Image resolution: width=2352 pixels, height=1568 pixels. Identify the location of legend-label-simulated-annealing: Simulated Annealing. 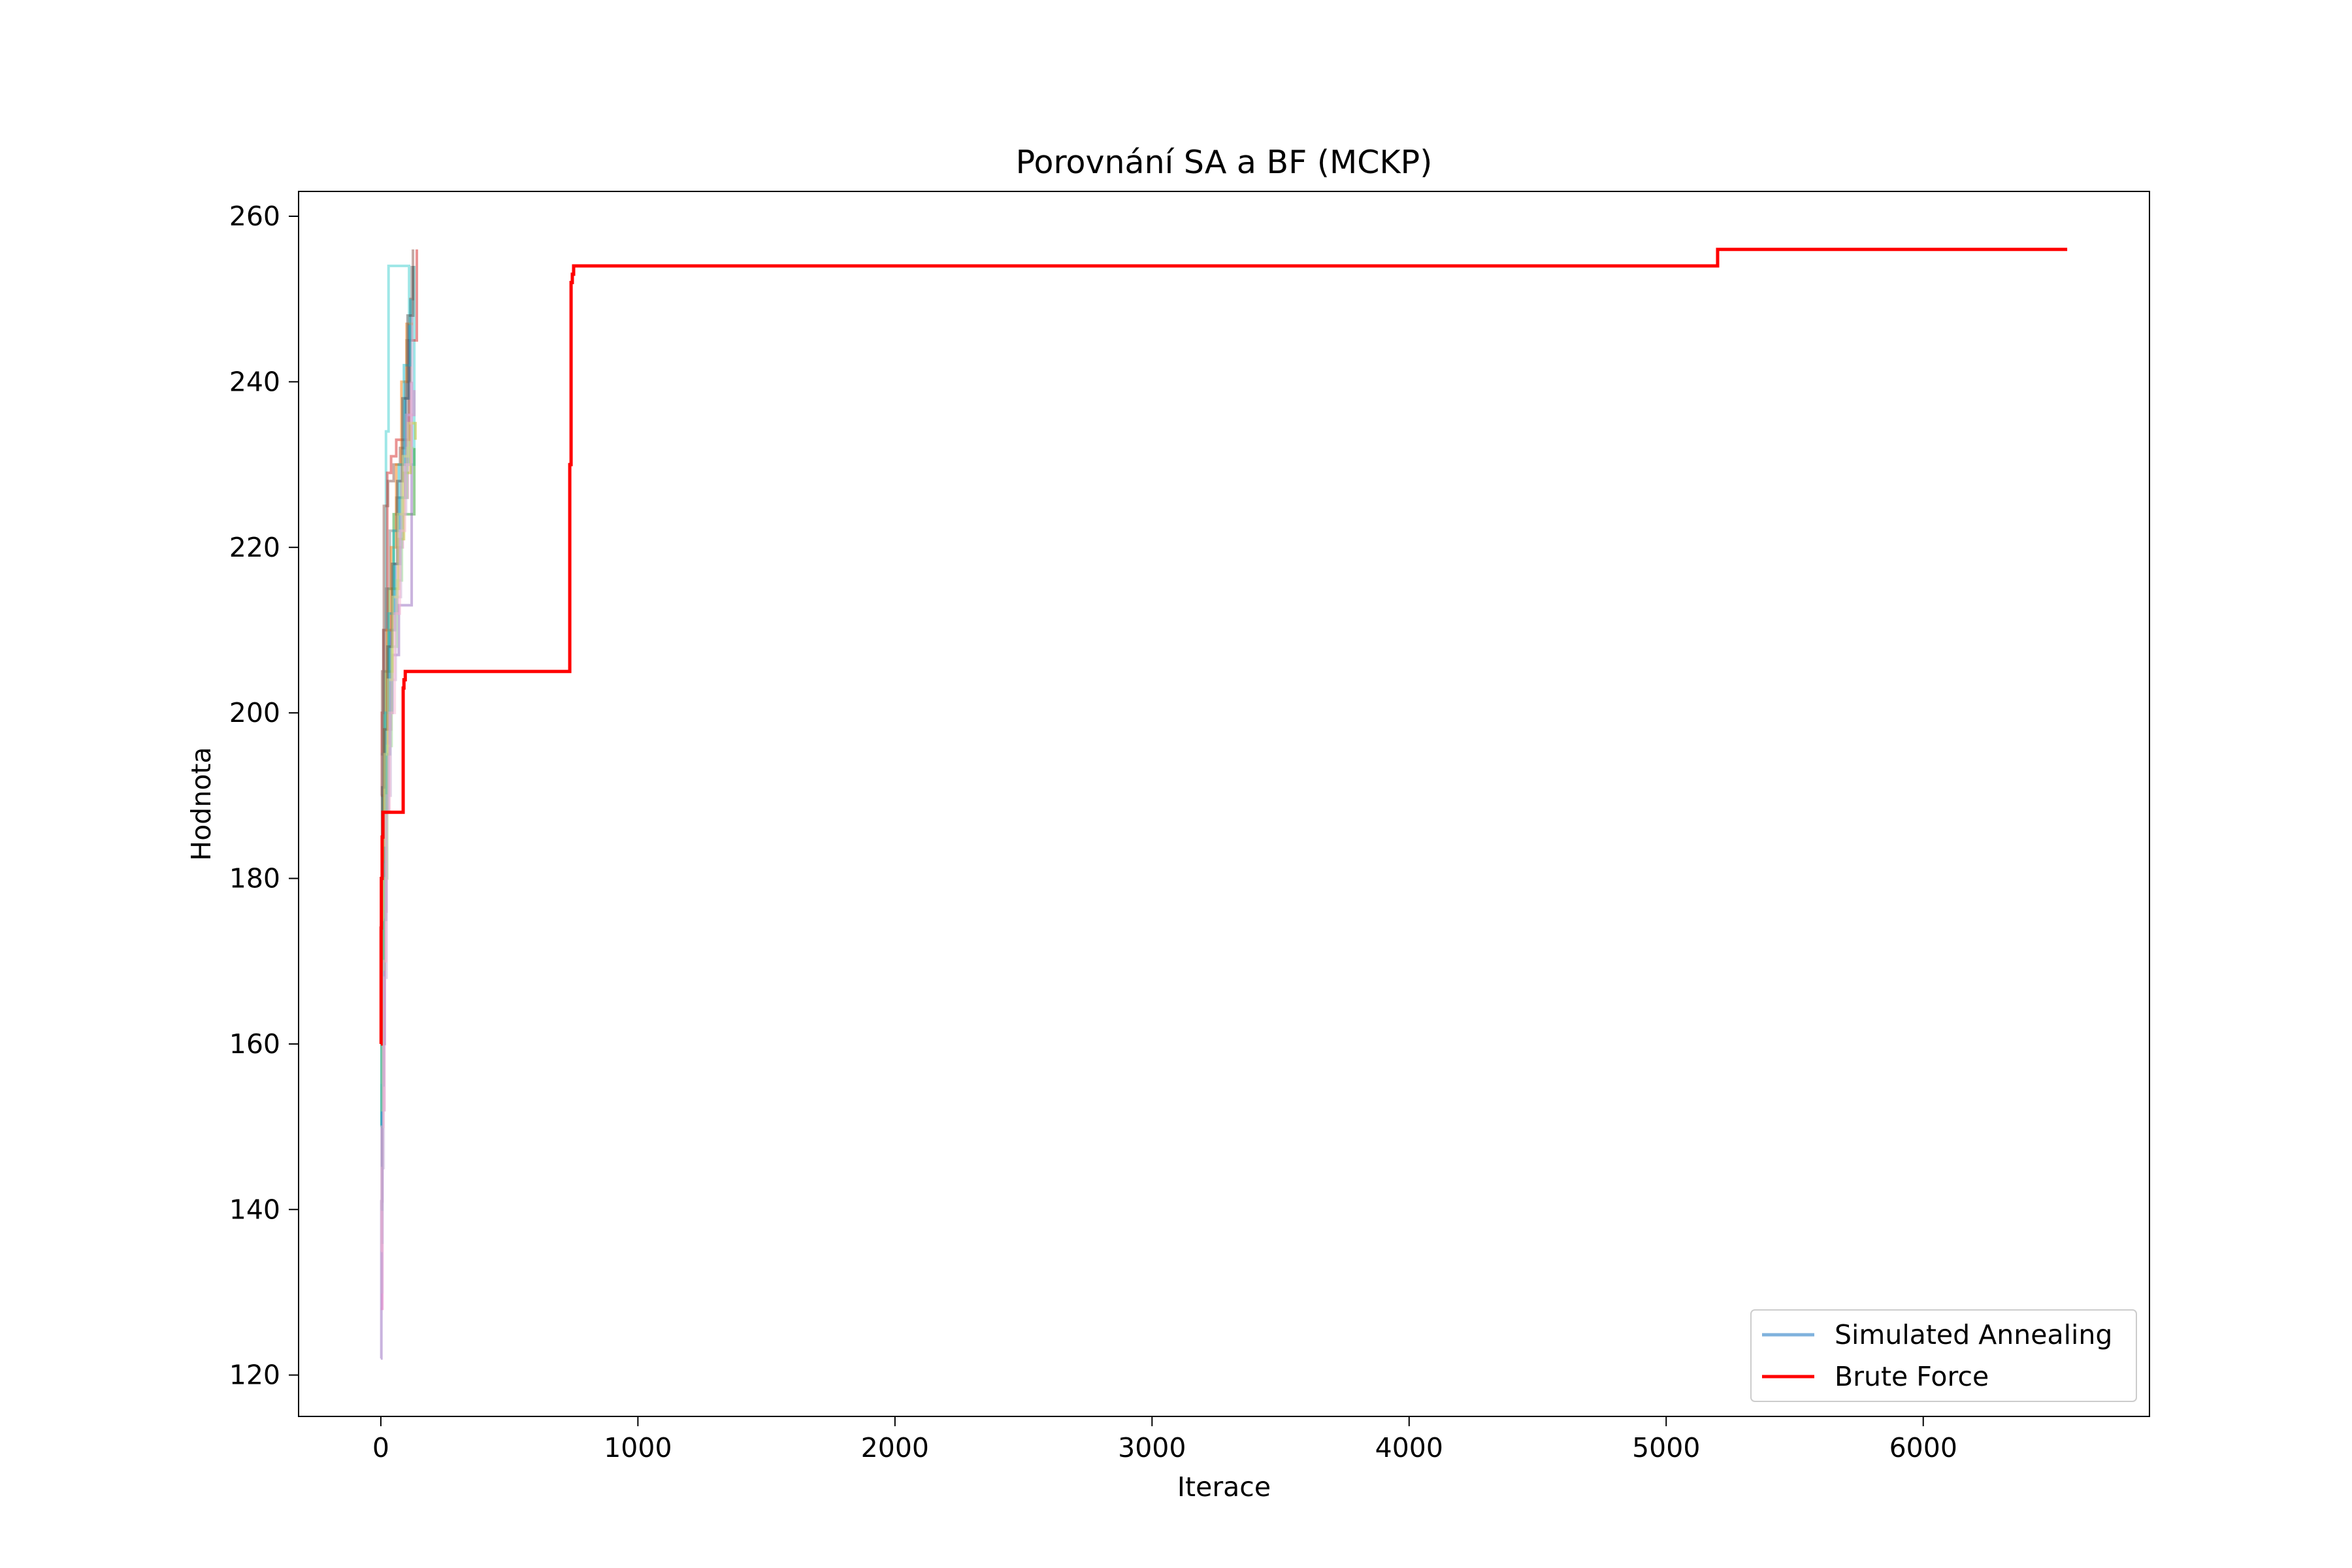
(1973, 1334).